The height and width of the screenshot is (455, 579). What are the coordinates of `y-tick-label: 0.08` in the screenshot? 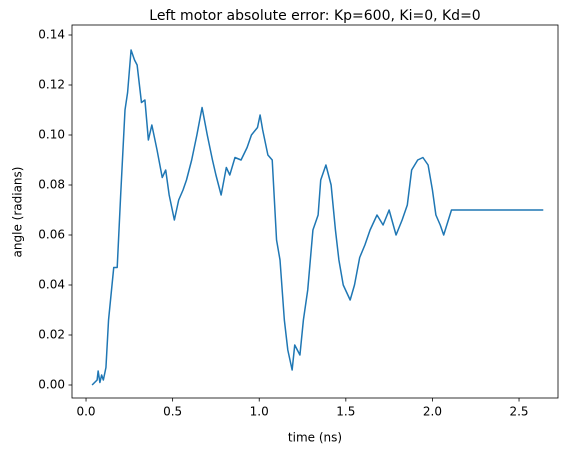 It's located at (51, 185).